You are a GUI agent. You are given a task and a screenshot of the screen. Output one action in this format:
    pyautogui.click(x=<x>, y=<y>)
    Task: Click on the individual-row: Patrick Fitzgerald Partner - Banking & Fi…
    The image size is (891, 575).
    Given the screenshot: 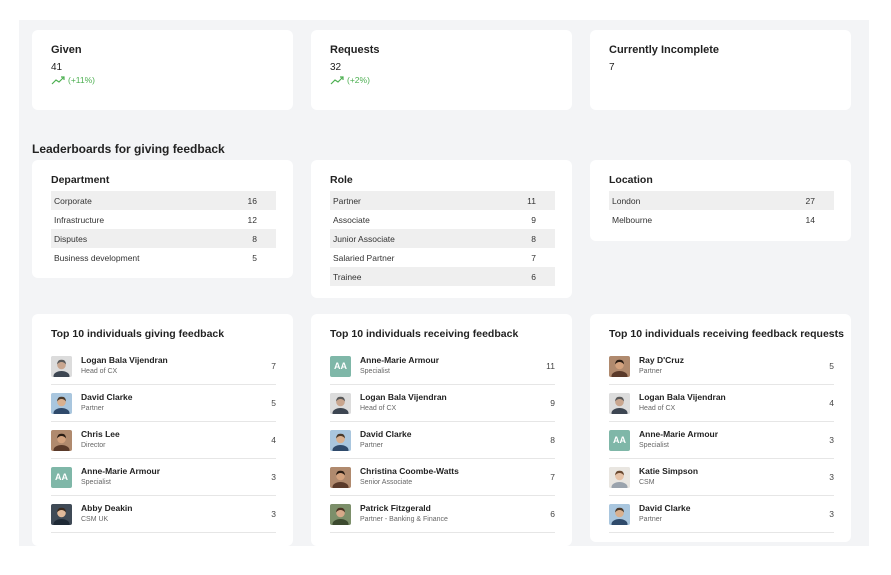 What is the action you would take?
    pyautogui.click(x=442, y=514)
    